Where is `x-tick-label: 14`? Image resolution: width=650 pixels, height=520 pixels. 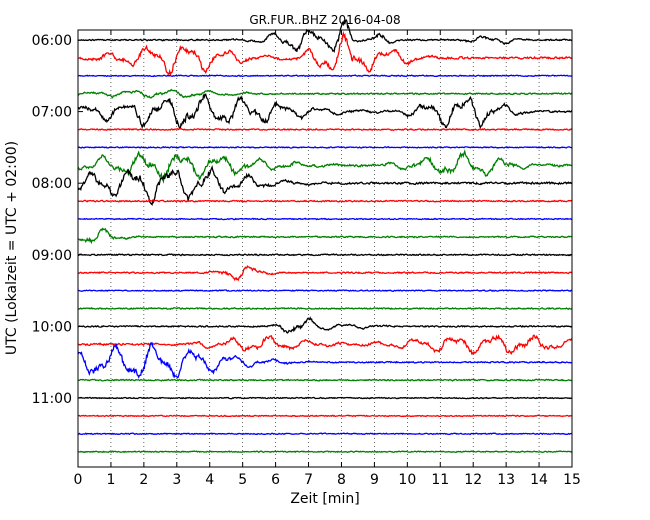 x-tick-label: 14 is located at coordinates (539, 480).